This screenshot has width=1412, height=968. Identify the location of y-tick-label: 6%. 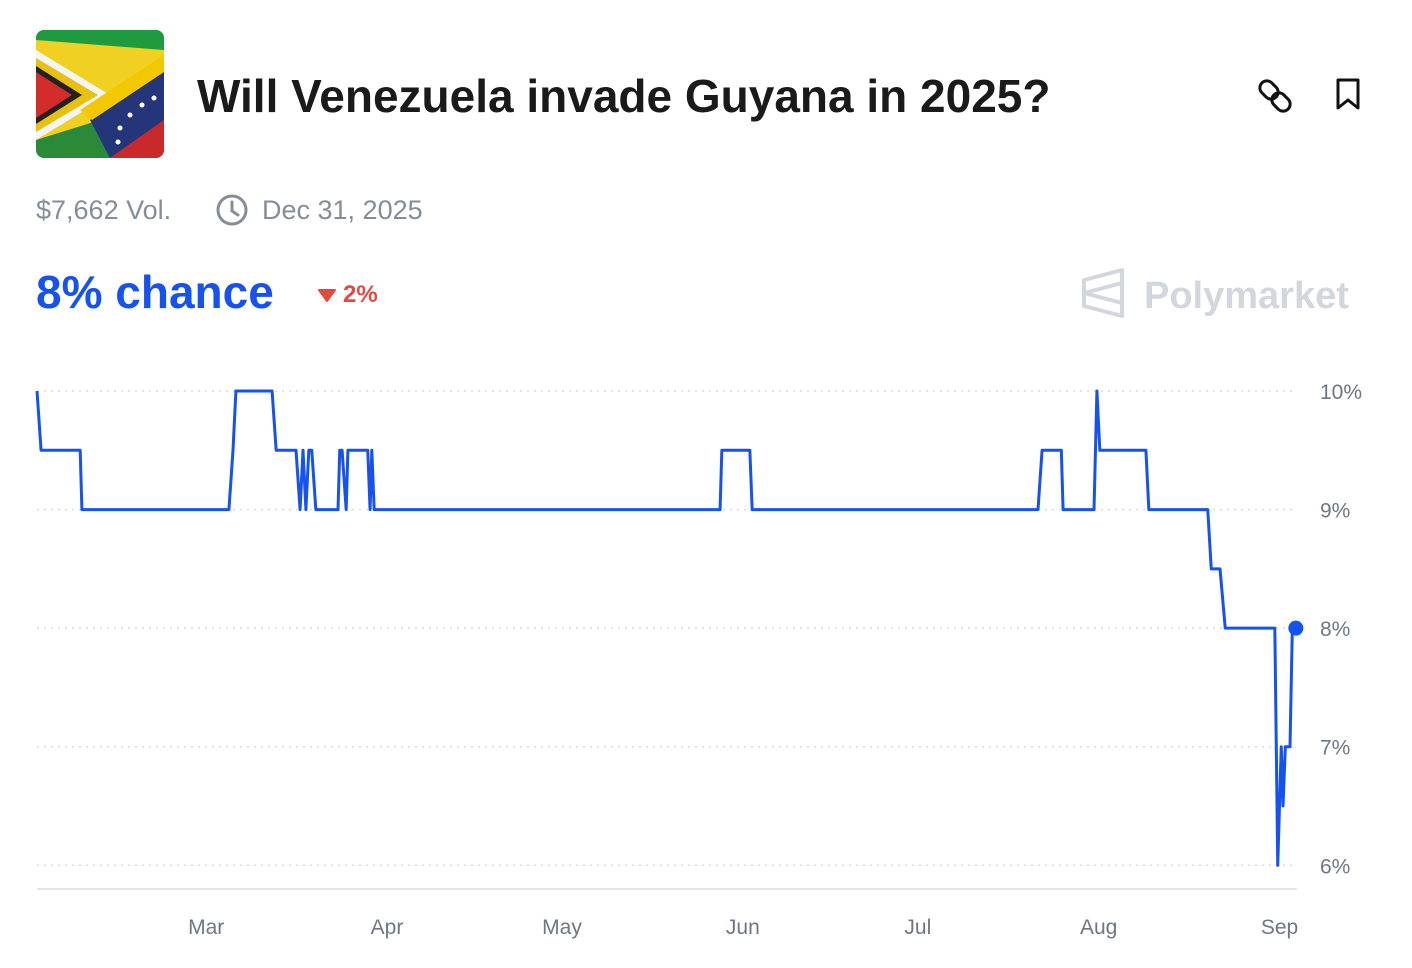
(1335, 866).